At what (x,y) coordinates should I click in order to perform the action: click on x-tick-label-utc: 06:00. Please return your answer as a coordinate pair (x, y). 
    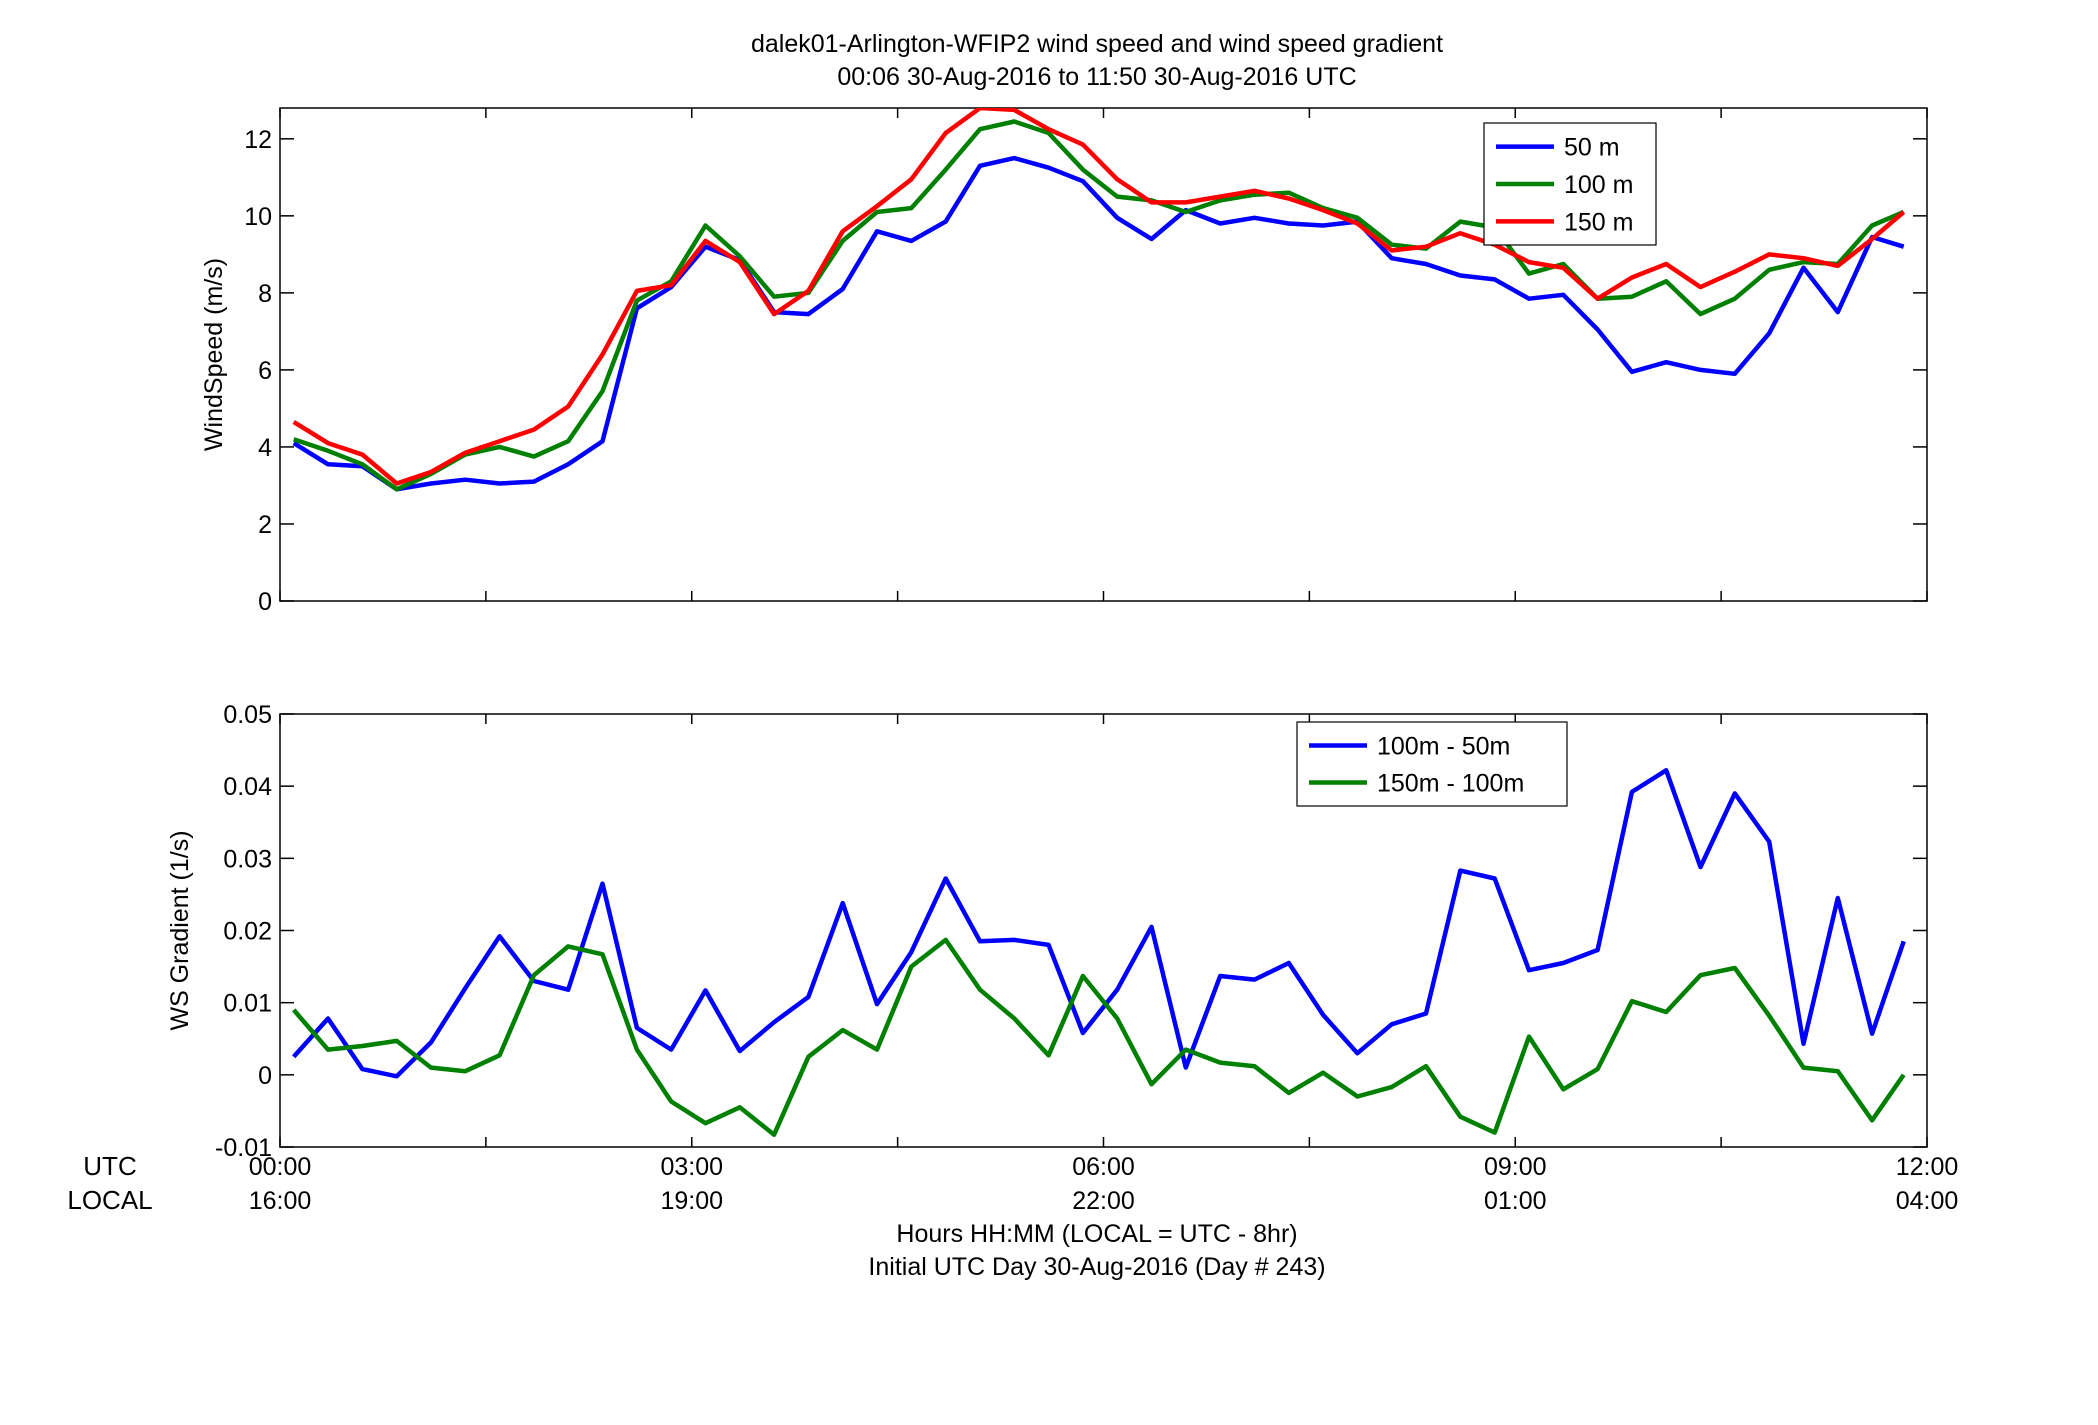
    Looking at the image, I should click on (1103, 1167).